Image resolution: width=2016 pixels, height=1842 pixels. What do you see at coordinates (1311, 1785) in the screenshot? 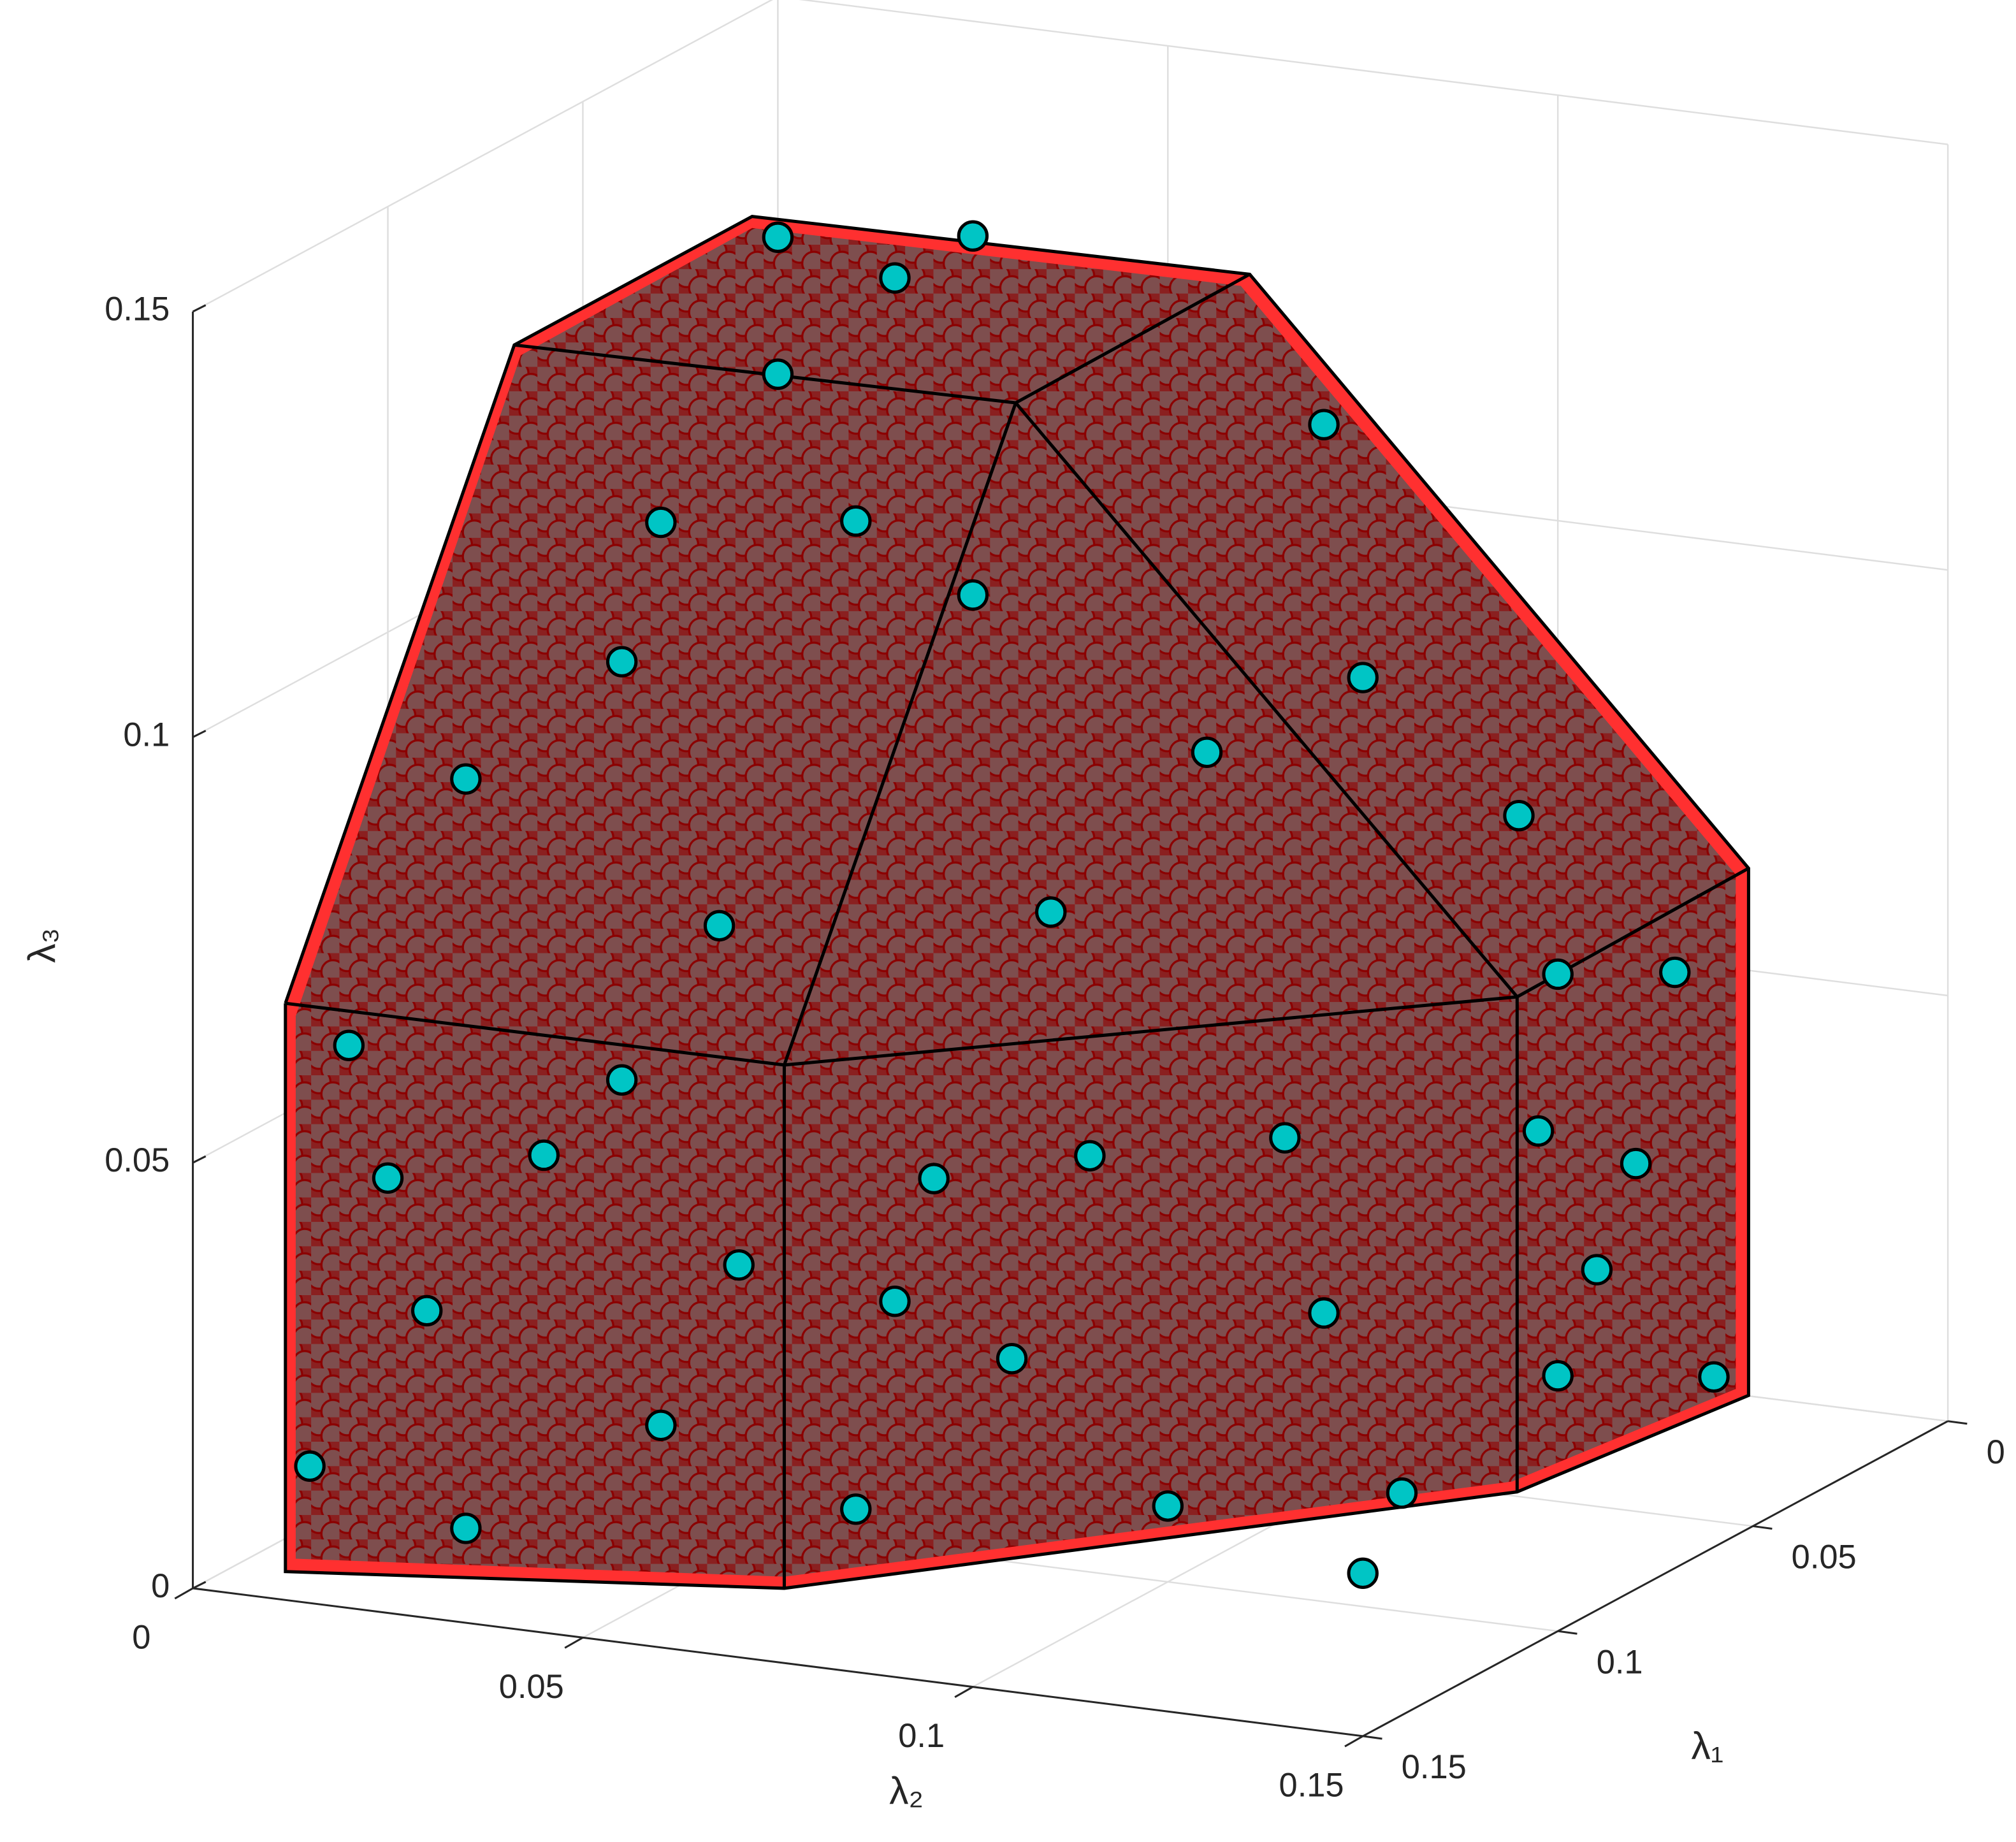
I see `y-tick-label: 0.15` at bounding box center [1311, 1785].